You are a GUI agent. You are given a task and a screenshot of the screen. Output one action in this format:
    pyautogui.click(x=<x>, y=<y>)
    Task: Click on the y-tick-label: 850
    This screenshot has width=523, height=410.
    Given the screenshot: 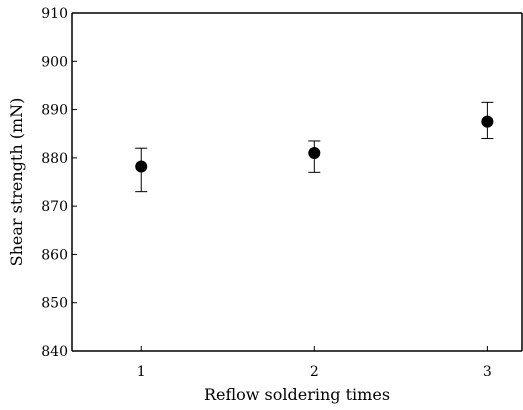 What is the action you would take?
    pyautogui.click(x=54, y=304)
    